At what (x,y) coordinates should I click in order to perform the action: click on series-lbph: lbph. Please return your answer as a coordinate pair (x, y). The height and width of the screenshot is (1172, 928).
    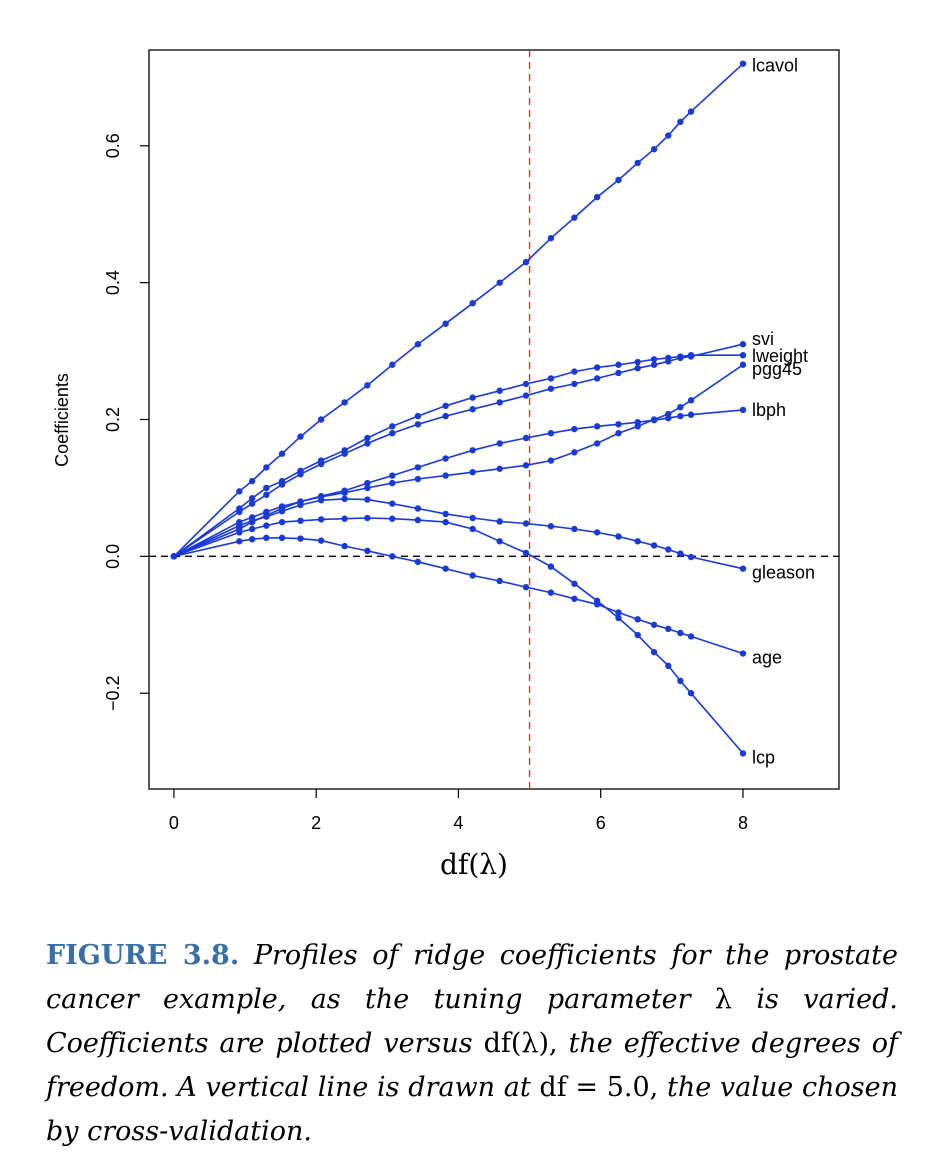
    Looking at the image, I should click on (478, 480).